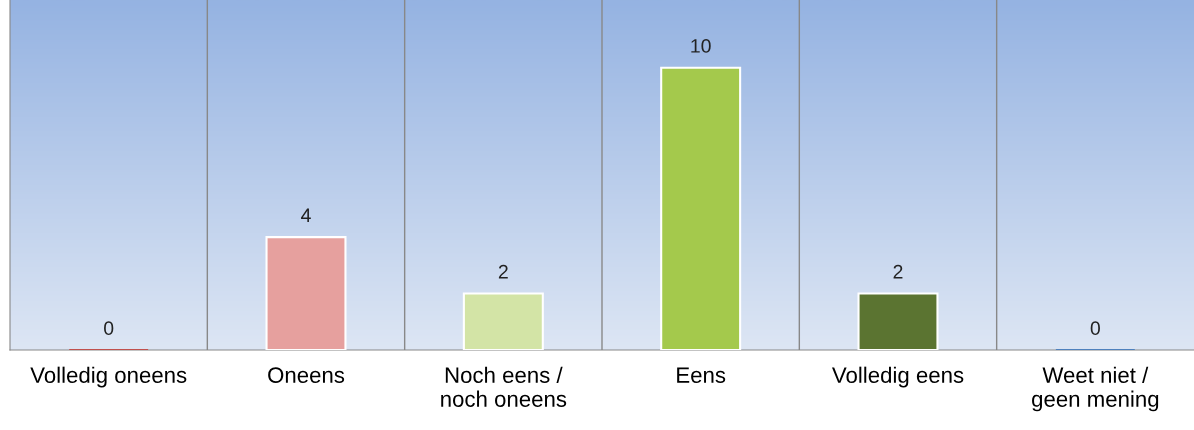  Describe the element at coordinates (1095, 389) in the screenshot. I see `x-tick-label: Weet niet / geen mening` at that location.